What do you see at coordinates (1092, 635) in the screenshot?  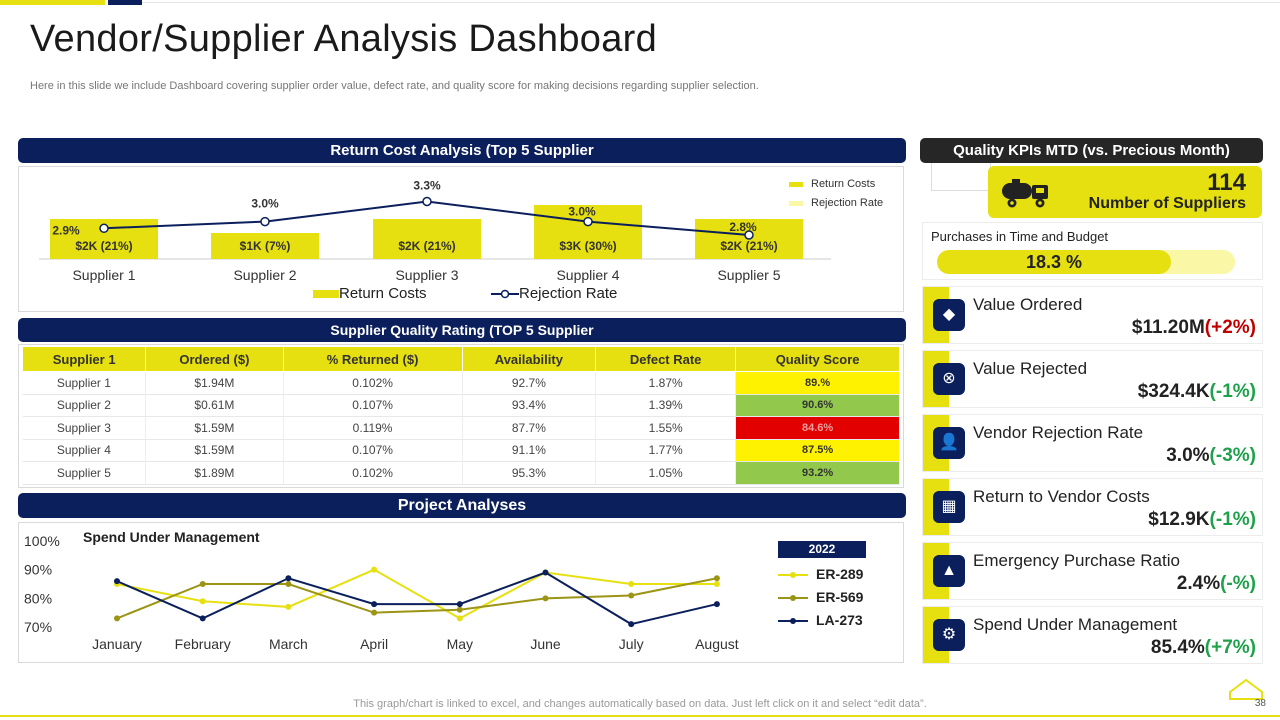 I see `kpi-card-spend-under-management: ⚙ Spend Under Management 85.4%(+7%)` at bounding box center [1092, 635].